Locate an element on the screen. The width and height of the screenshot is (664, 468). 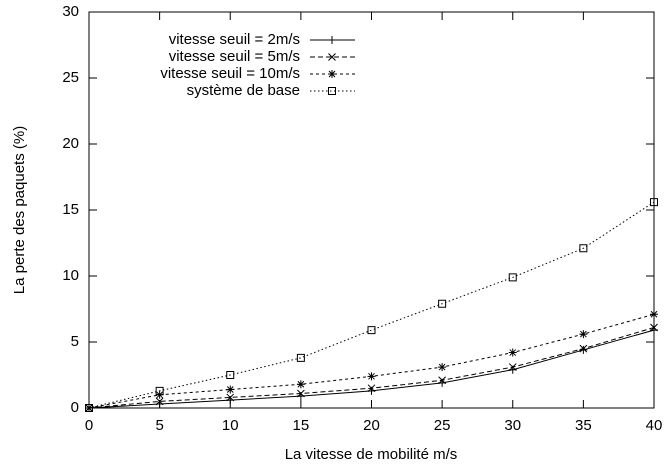
x-tick-label: 25 is located at coordinates (442, 425).